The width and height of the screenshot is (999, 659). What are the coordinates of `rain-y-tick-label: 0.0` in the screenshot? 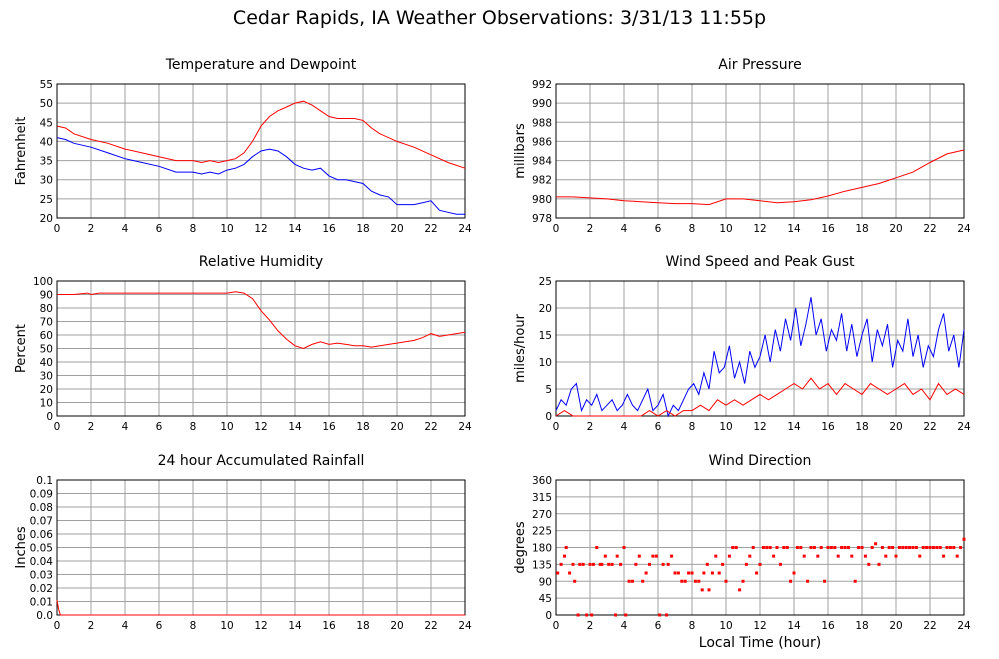 It's located at (44, 616).